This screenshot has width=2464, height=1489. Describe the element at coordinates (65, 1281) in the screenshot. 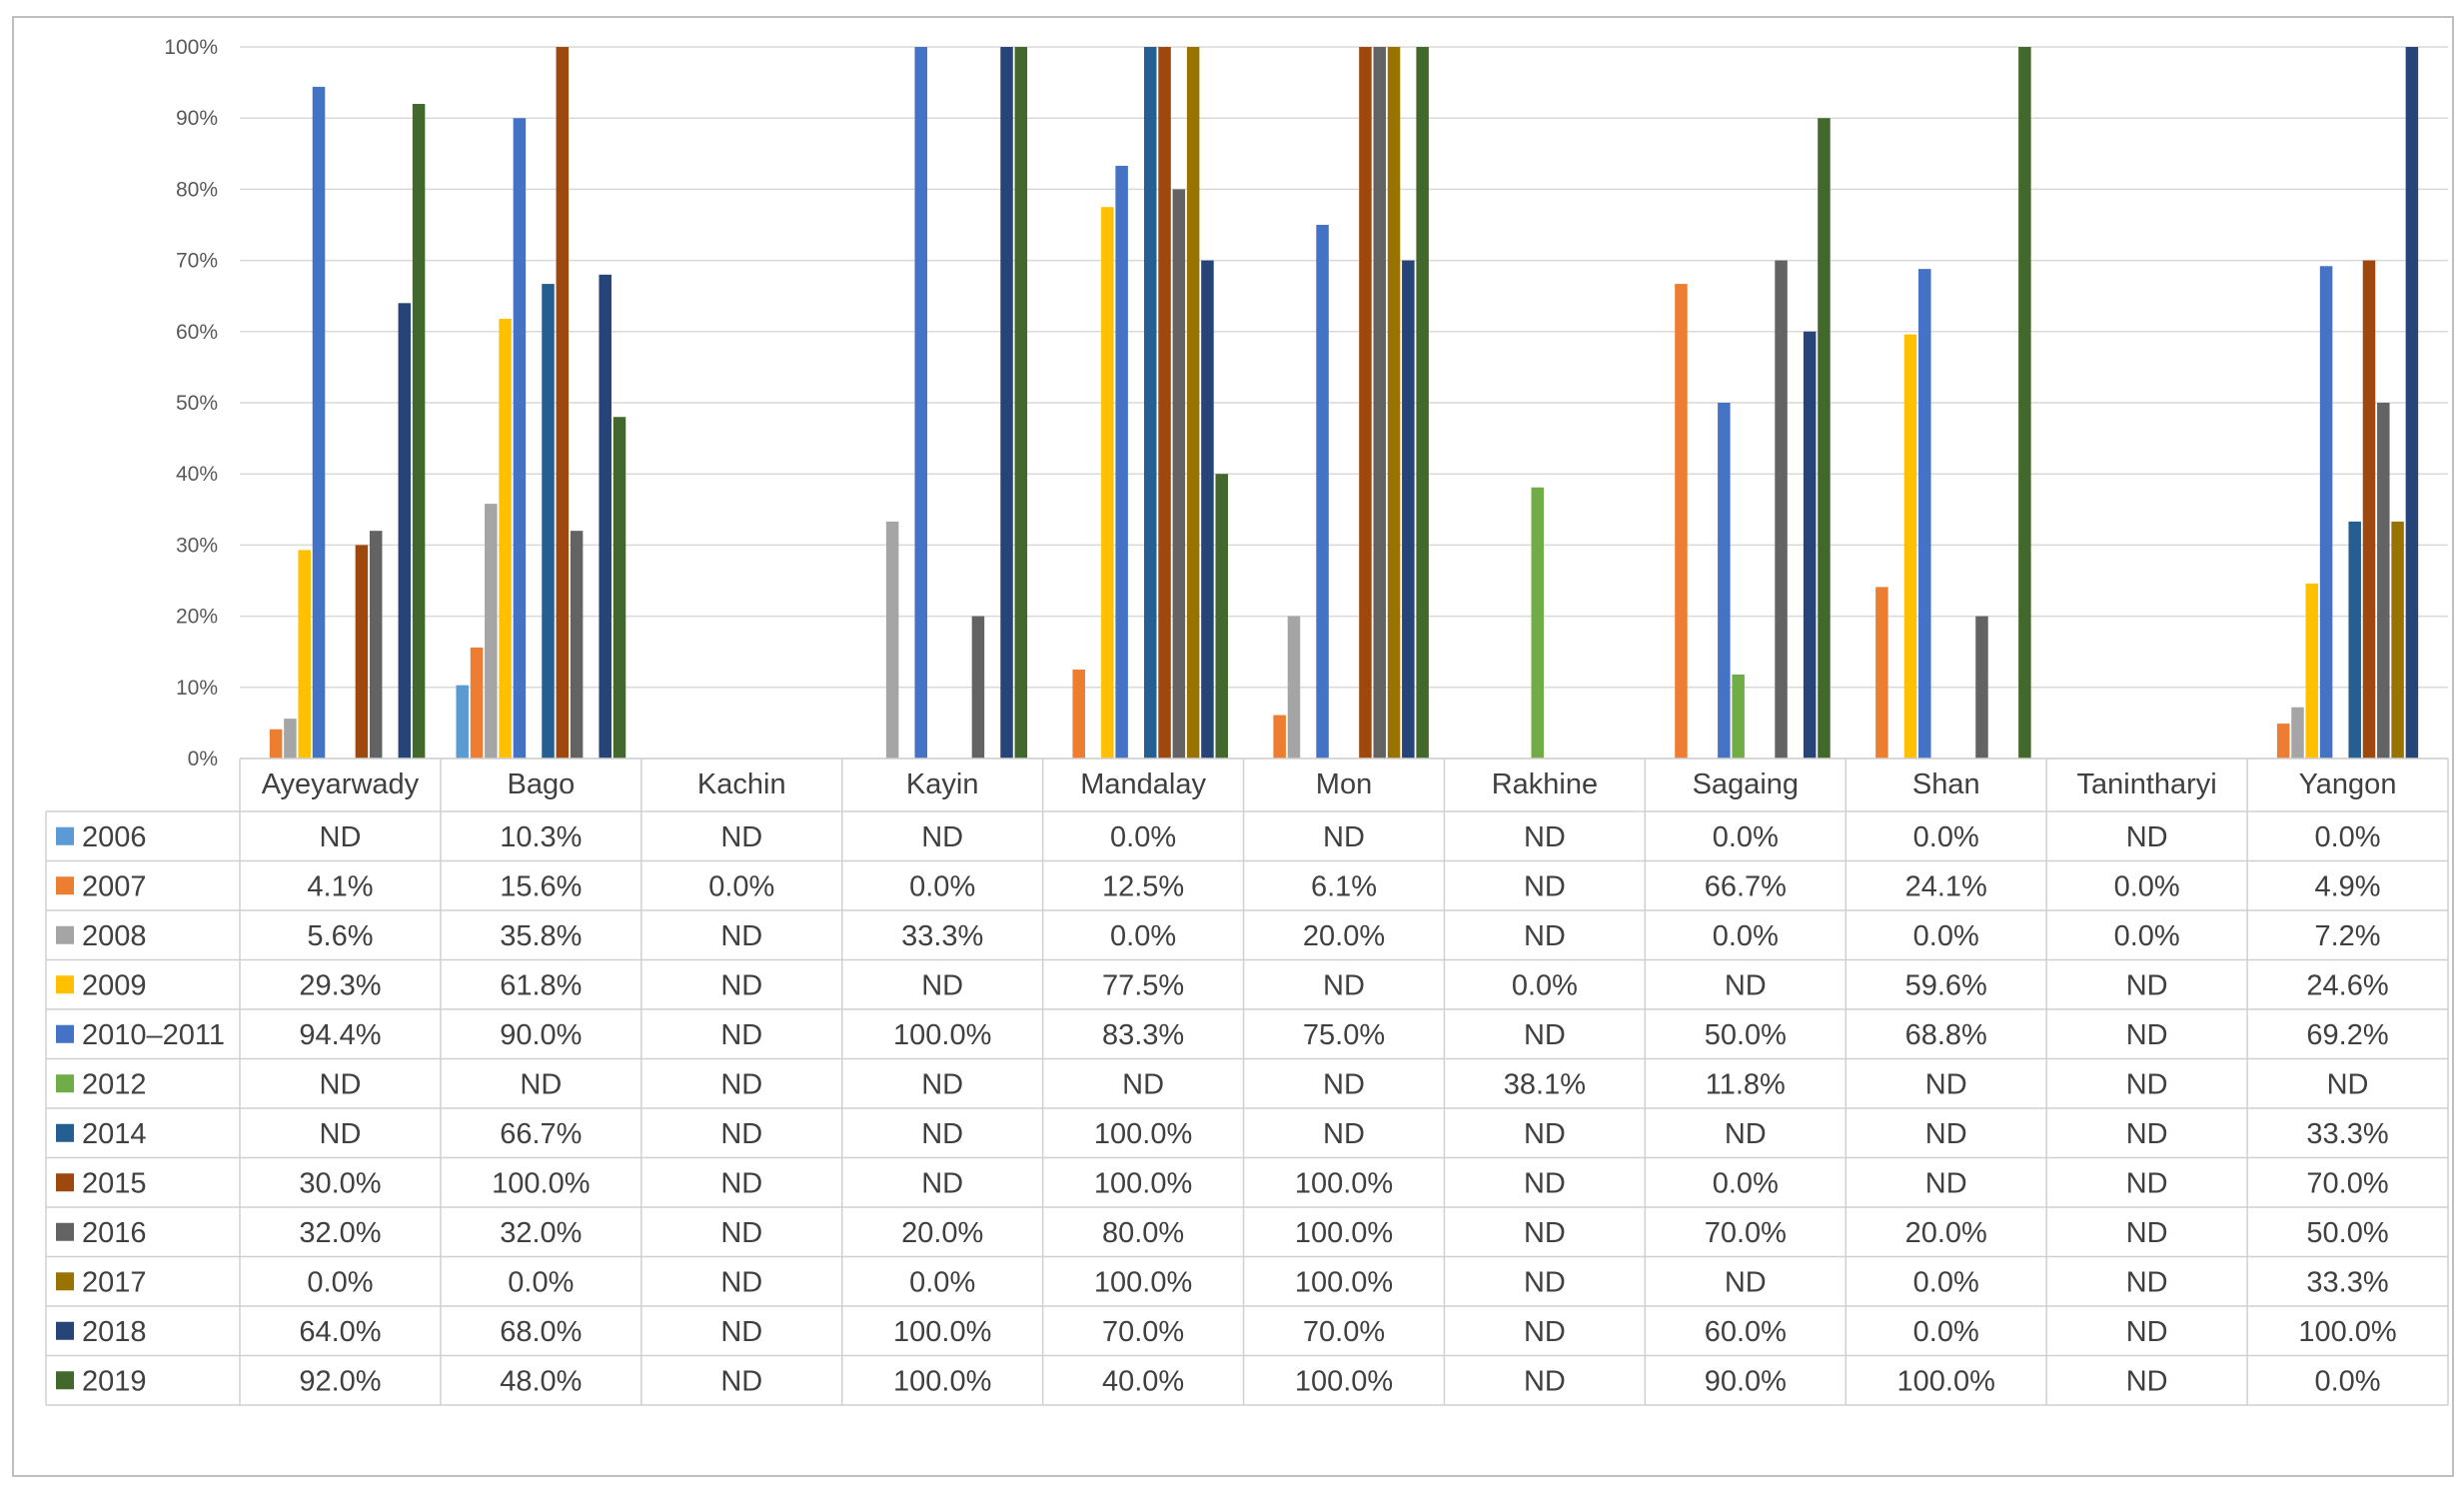

I see `legend-swatch-2017` at that location.